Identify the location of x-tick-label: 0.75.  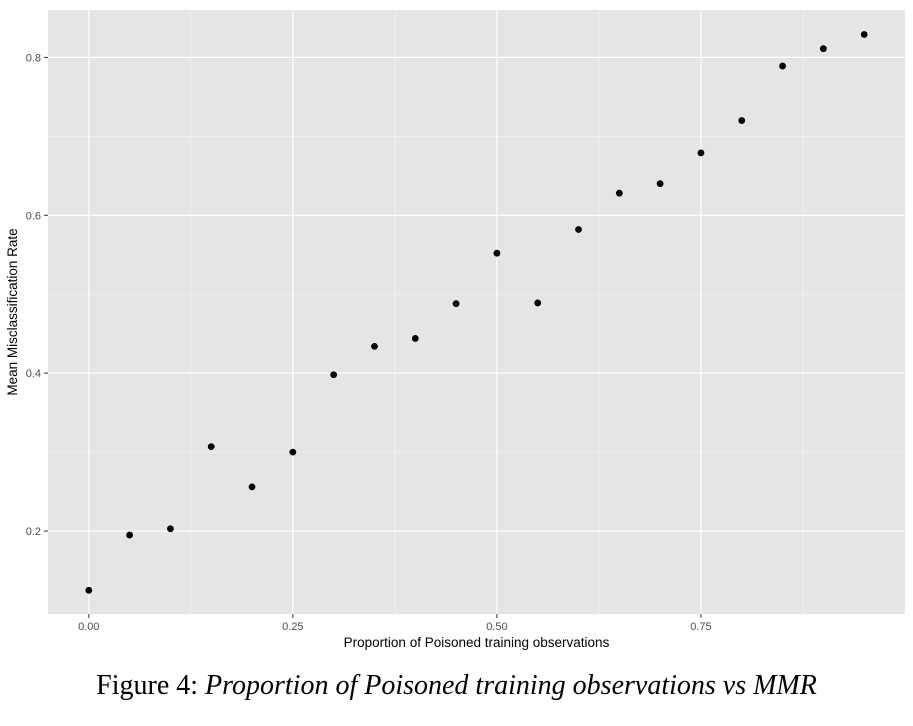
(700, 627).